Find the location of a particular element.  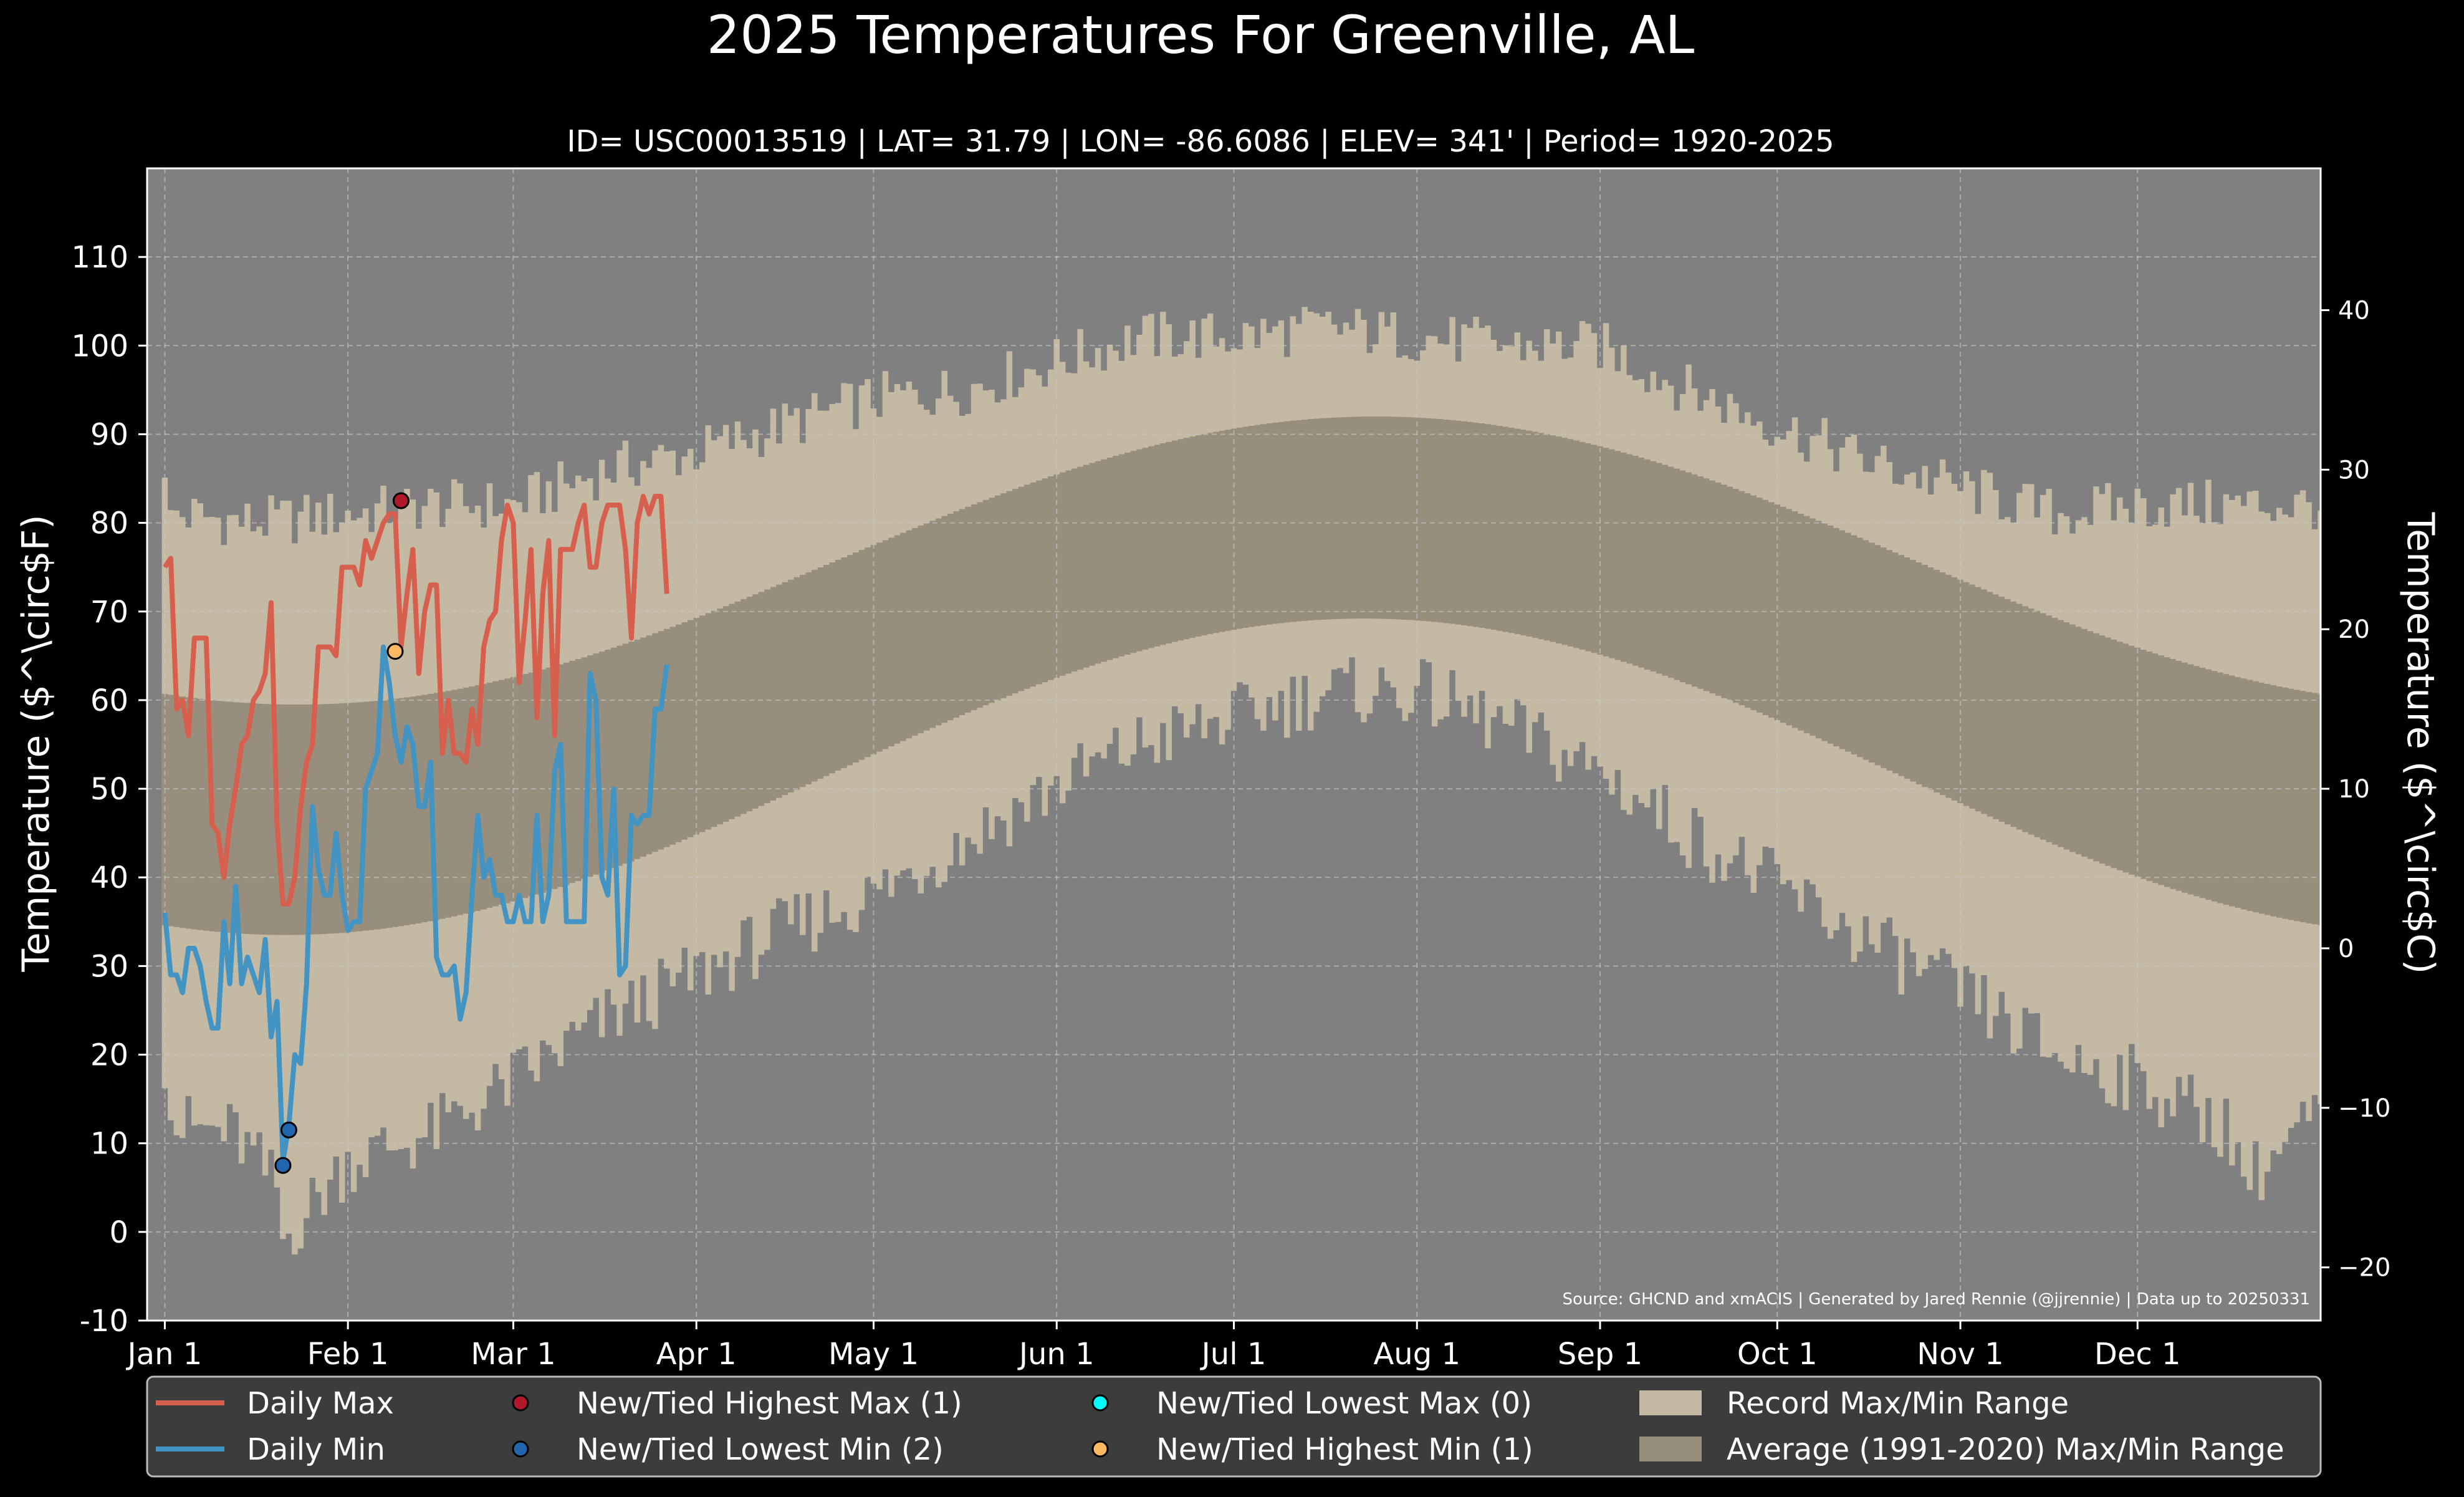

x-tick-label: Sep 1 is located at coordinates (1600, 1354).